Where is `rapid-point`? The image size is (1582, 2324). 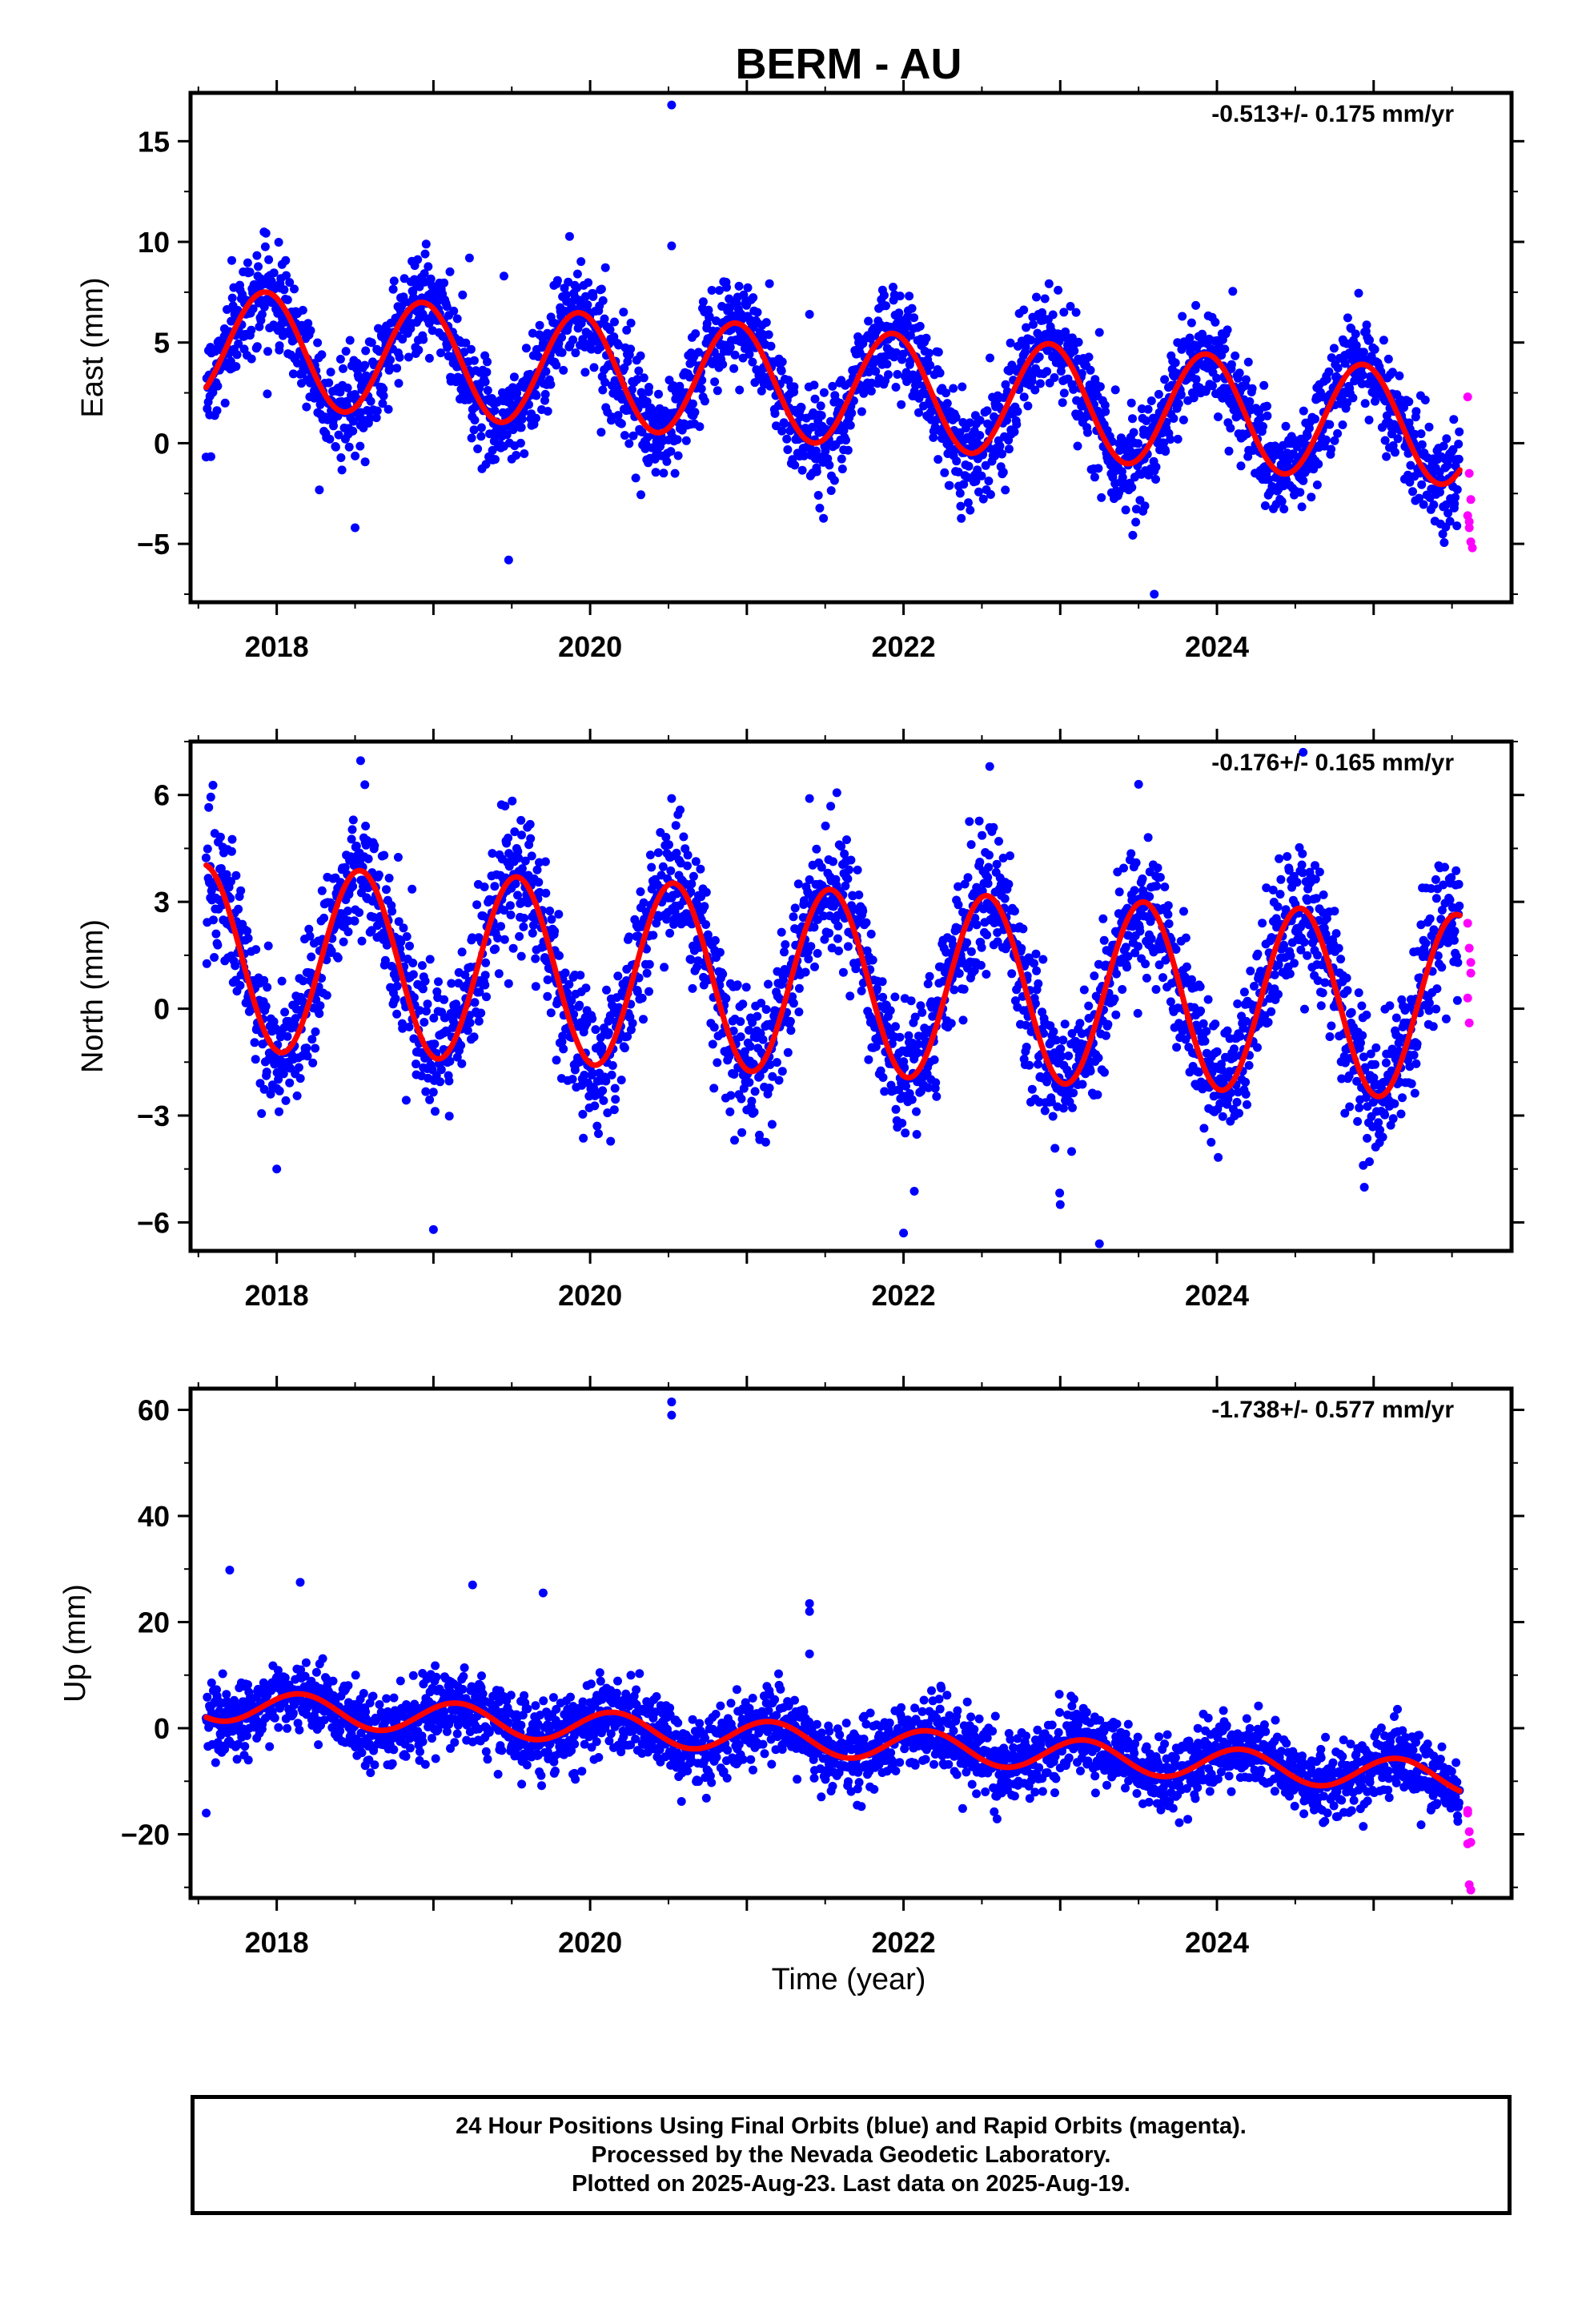
rapid-point is located at coordinates (1469, 521).